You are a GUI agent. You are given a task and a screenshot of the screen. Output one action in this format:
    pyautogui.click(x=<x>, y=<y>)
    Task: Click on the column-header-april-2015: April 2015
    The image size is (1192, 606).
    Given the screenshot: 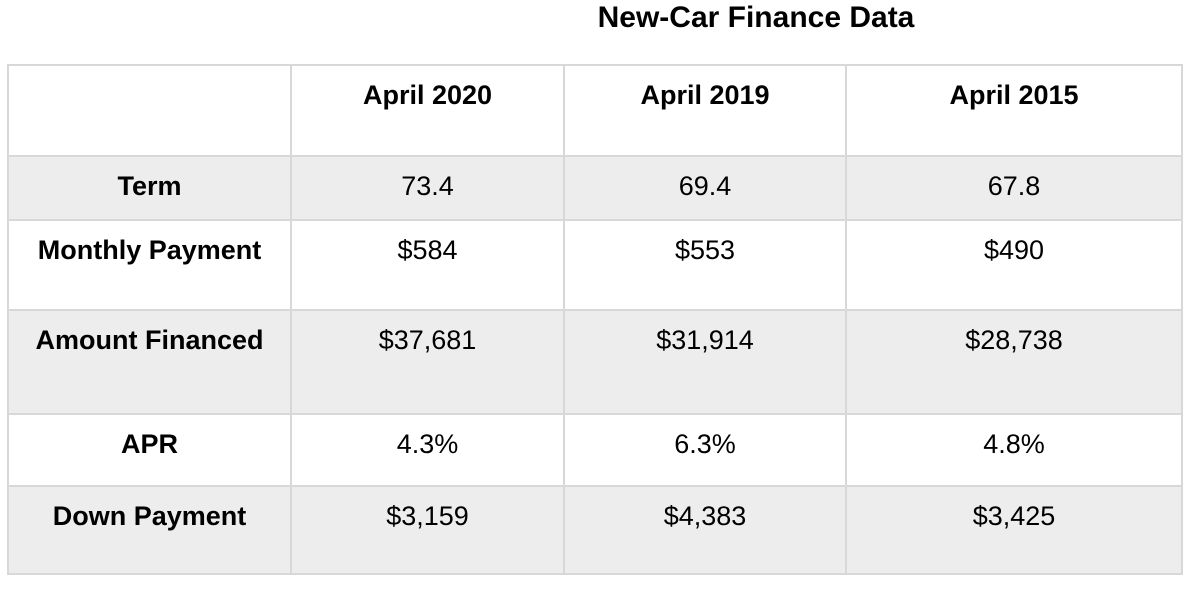 What is the action you would take?
    pyautogui.click(x=1014, y=110)
    